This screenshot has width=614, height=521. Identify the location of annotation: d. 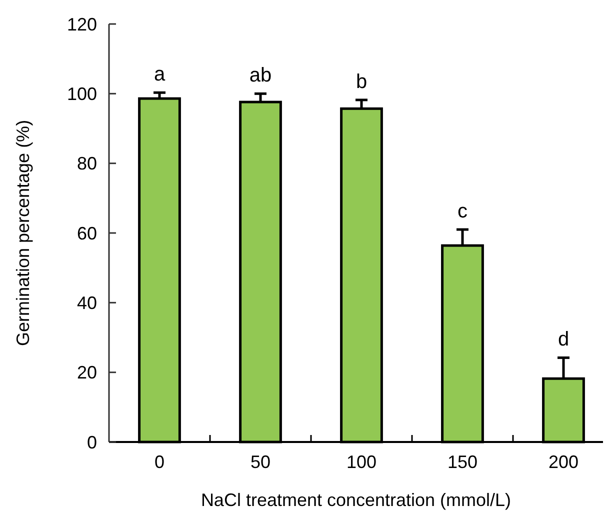
(564, 339).